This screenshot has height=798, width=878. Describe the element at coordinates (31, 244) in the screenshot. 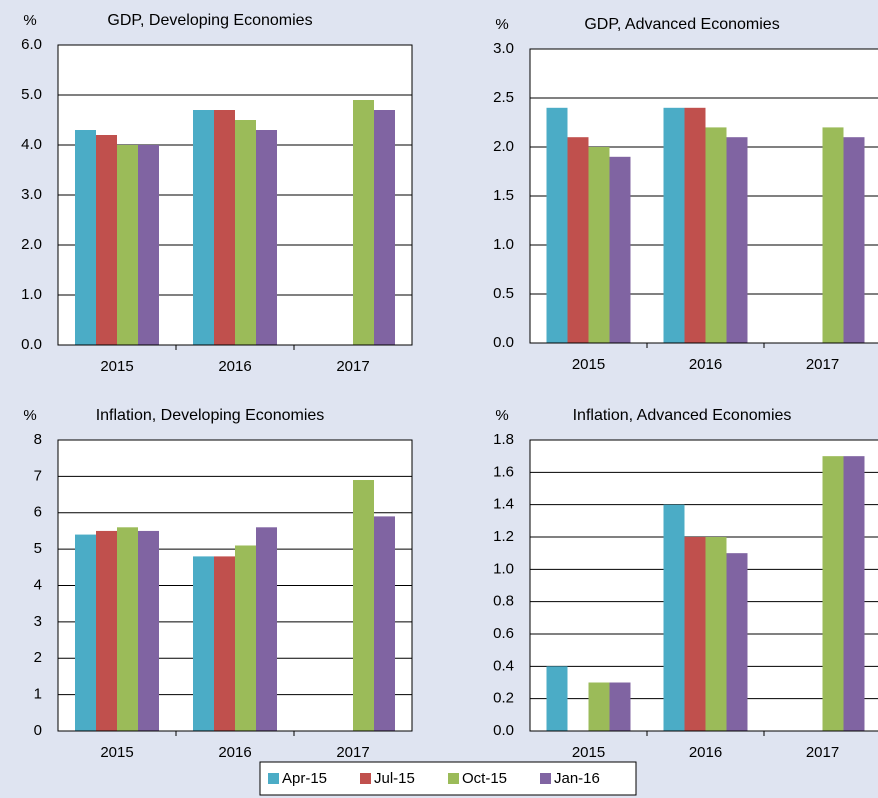

I see `y-tick-label: 2.0` at that location.